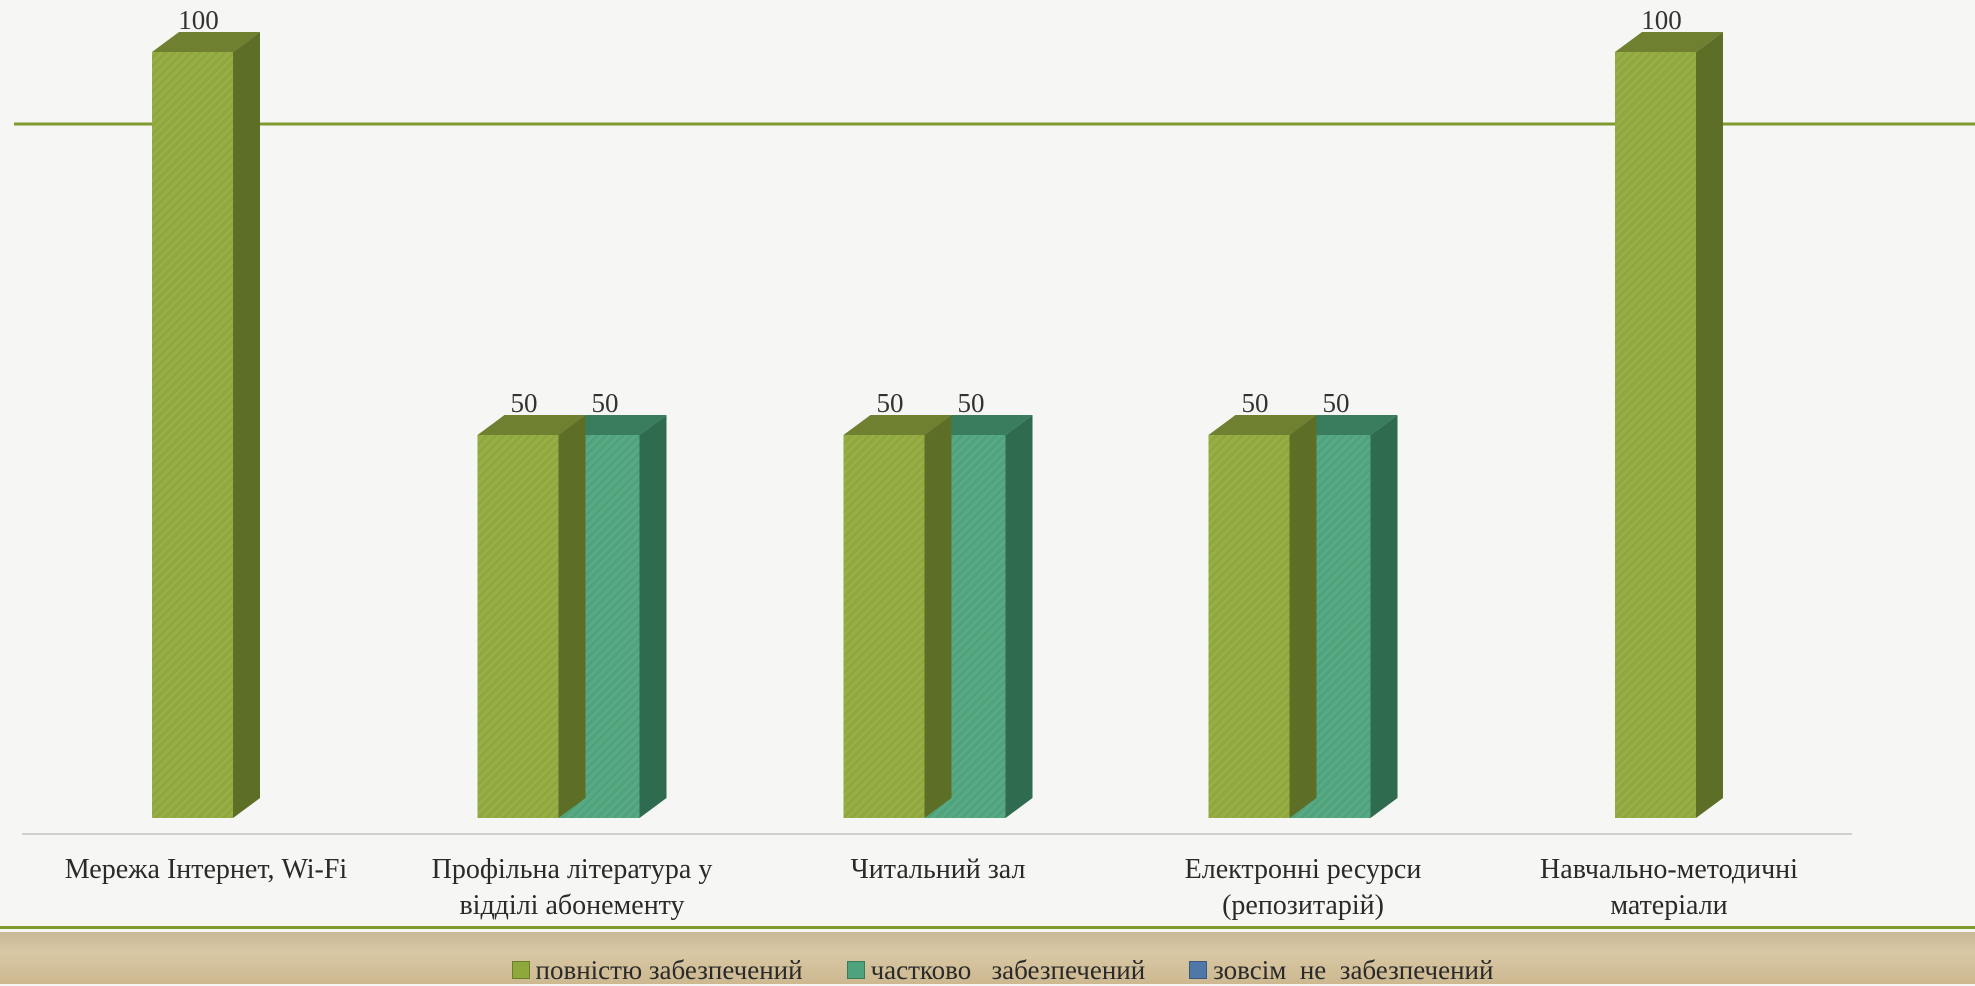 The image size is (1975, 986). What do you see at coordinates (572, 869) in the screenshot?
I see `category-label-line: Профільна література у` at bounding box center [572, 869].